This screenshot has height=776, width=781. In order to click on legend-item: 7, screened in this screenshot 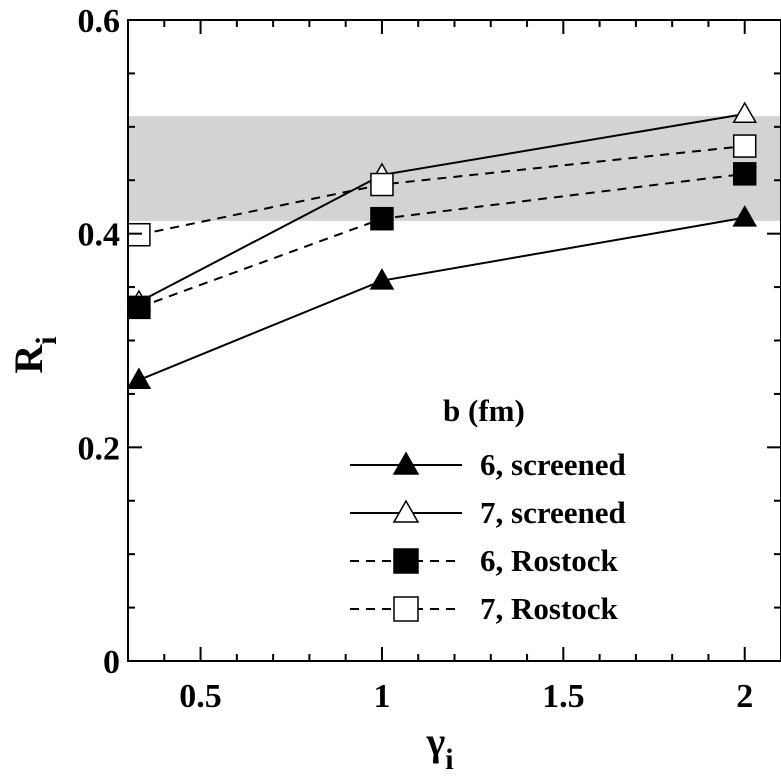, I will do `click(488, 512)`.